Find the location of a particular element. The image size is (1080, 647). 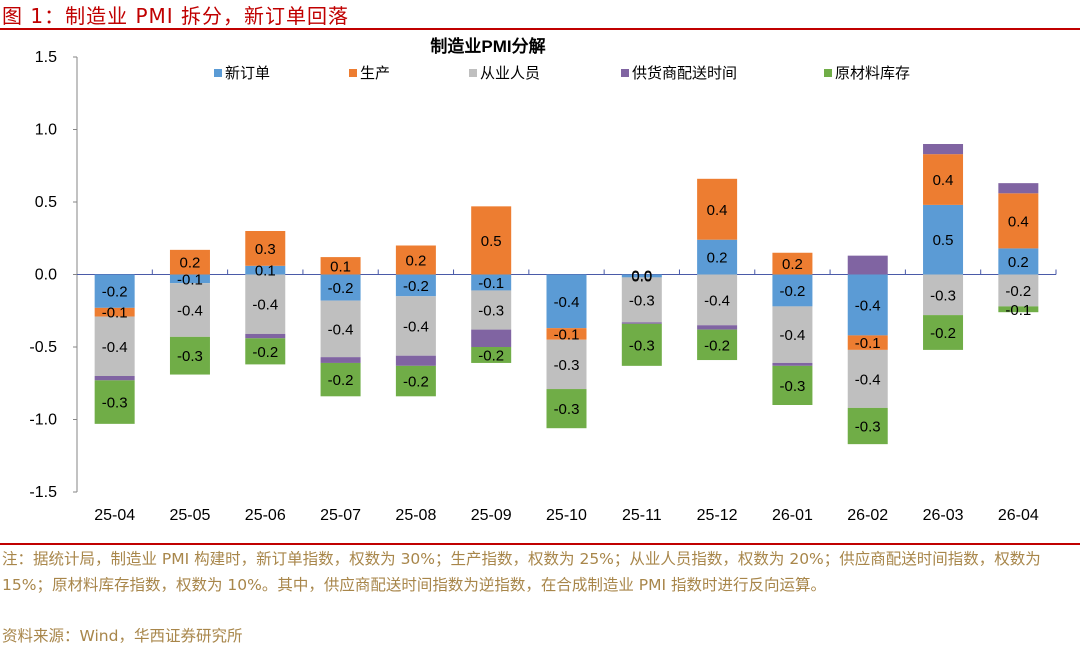

legend-label: 供货商配送时间 is located at coordinates (684, 73).